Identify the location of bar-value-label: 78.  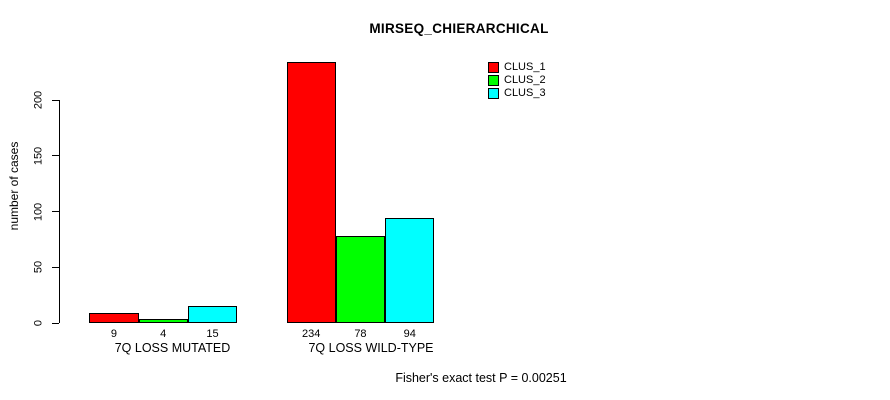
(360, 334).